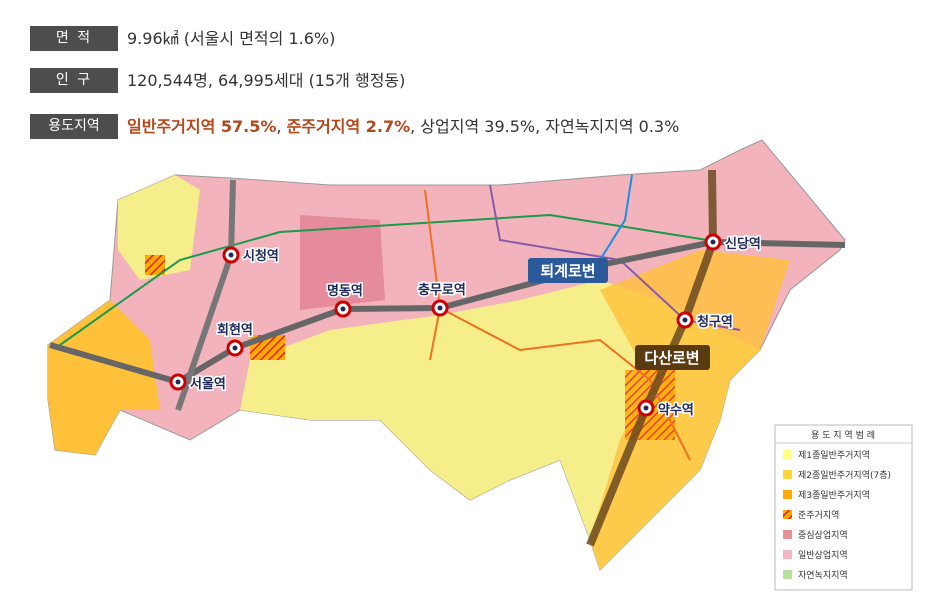 The width and height of the screenshot is (929, 600). I want to click on legend-label: 제2종일반주거지역(7층), so click(844, 475).